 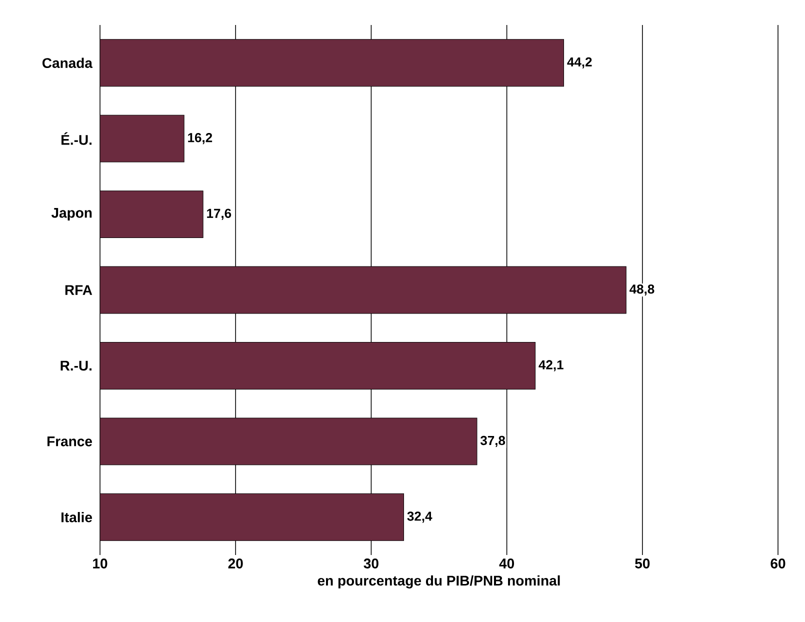 I want to click on y-tick-label: Canada, so click(x=67, y=63).